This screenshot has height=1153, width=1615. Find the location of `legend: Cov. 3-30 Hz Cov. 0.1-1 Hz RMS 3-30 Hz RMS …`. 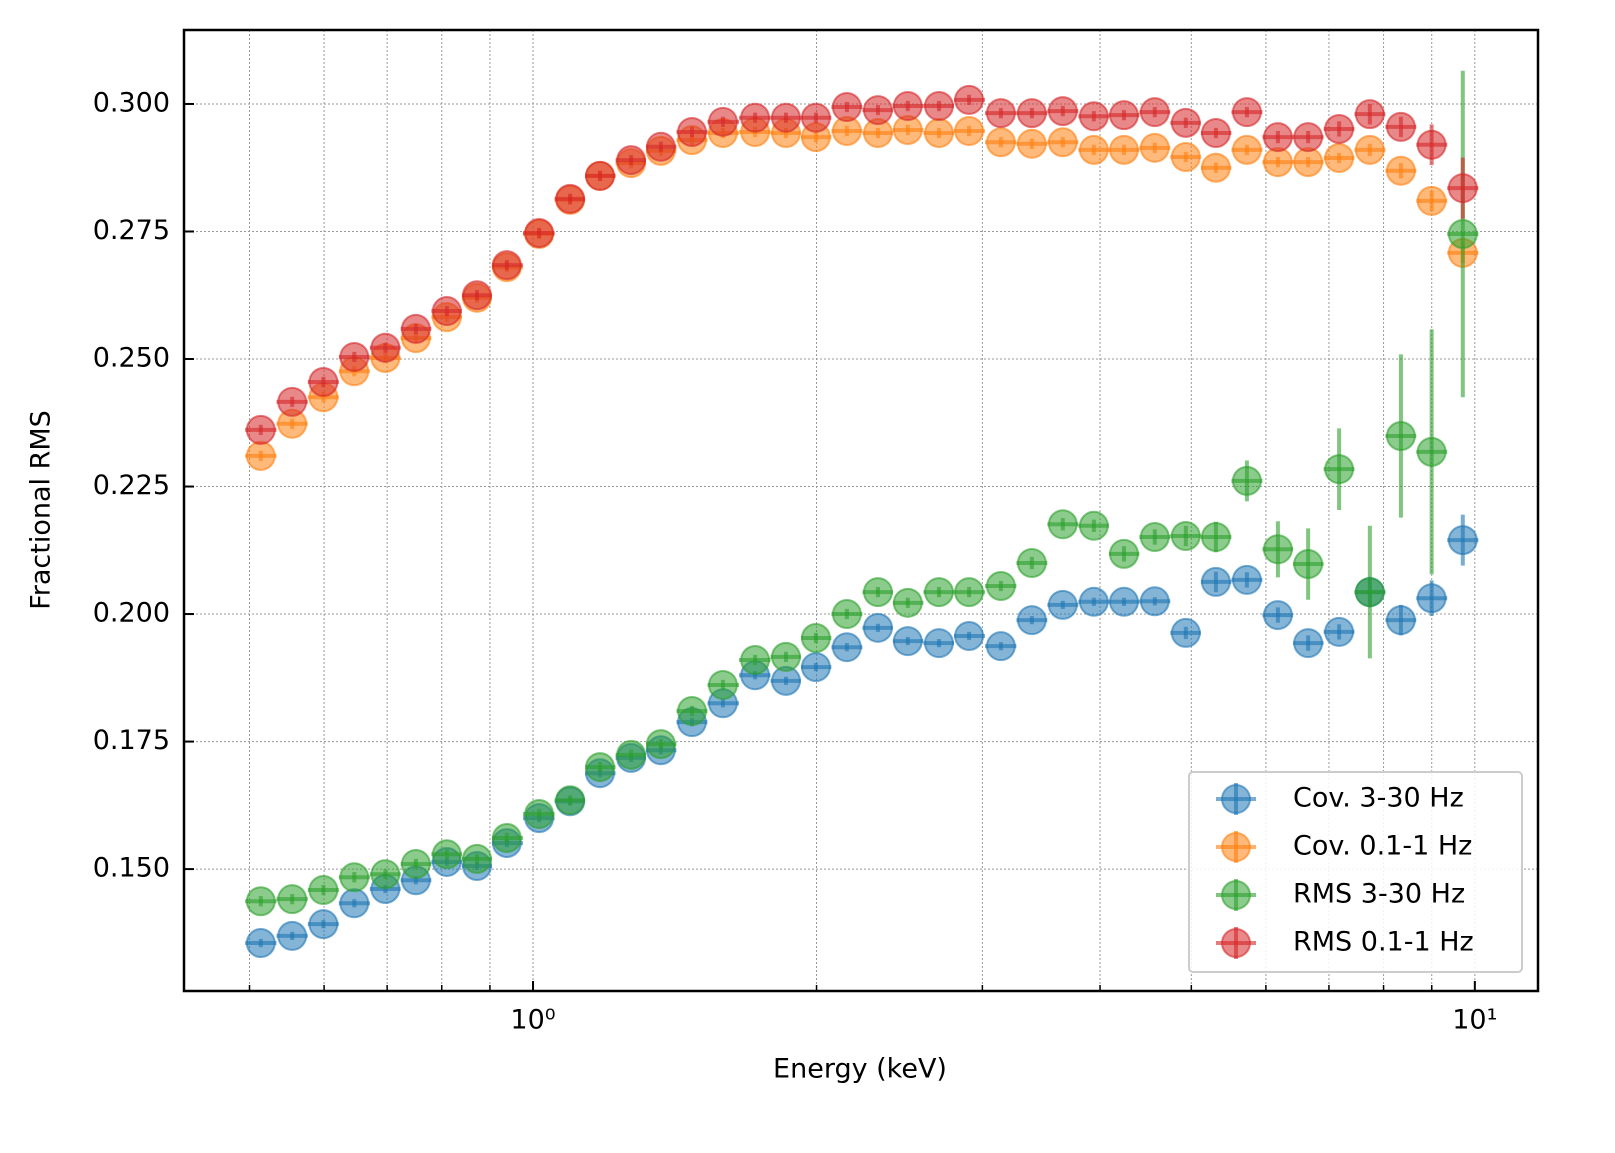

legend: Cov. 3-30 Hz Cov. 0.1-1 Hz RMS 3-30 Hz RMS … is located at coordinates (1355, 872).